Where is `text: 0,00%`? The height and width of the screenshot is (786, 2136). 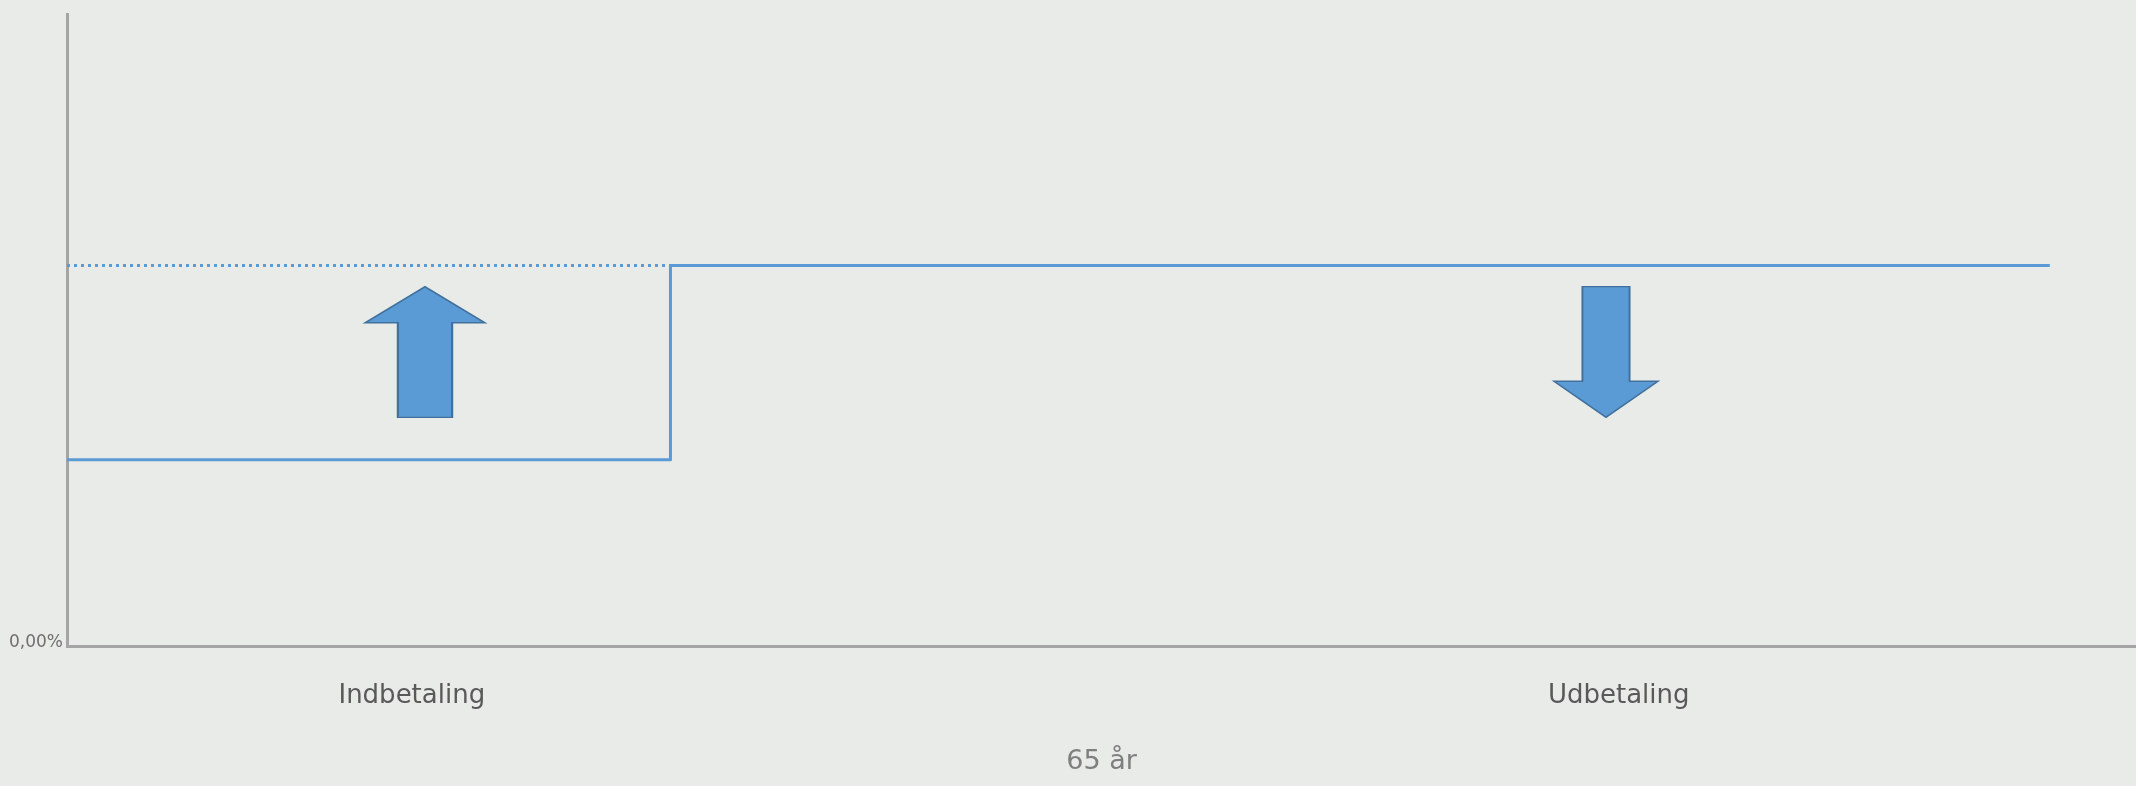 text: 0,00% is located at coordinates (35, 640).